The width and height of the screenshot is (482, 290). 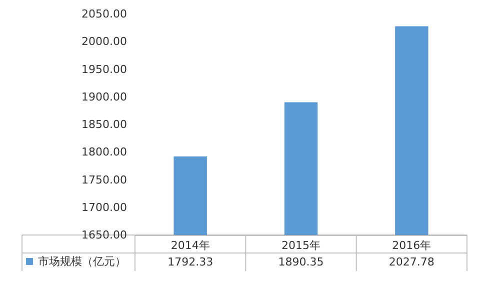 I want to click on y-tick-label: 1800.00, so click(x=104, y=152).